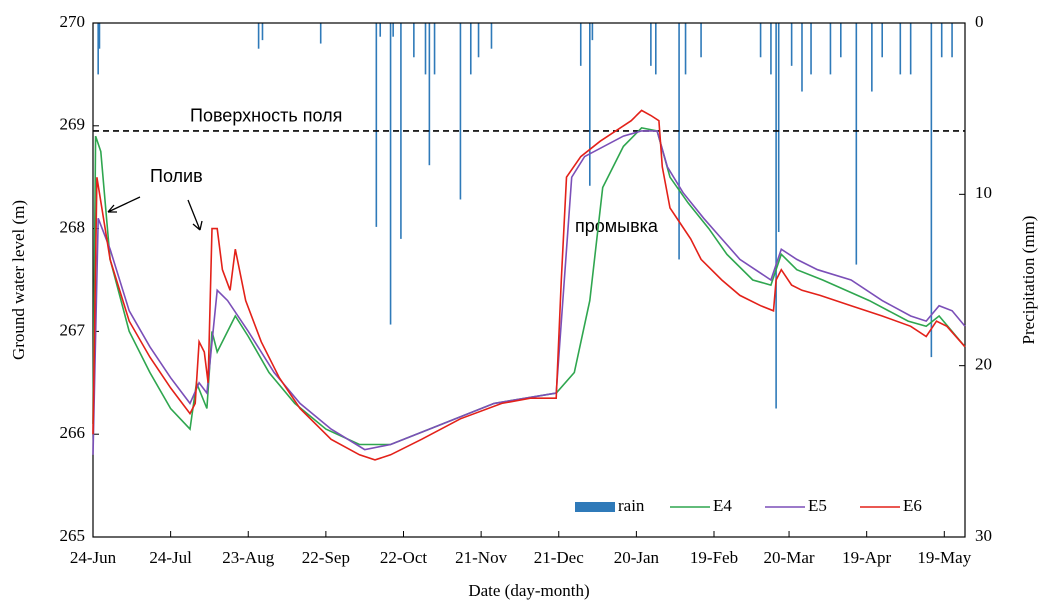  Describe the element at coordinates (631, 505) in the screenshot. I see `legend-label: rain` at that location.